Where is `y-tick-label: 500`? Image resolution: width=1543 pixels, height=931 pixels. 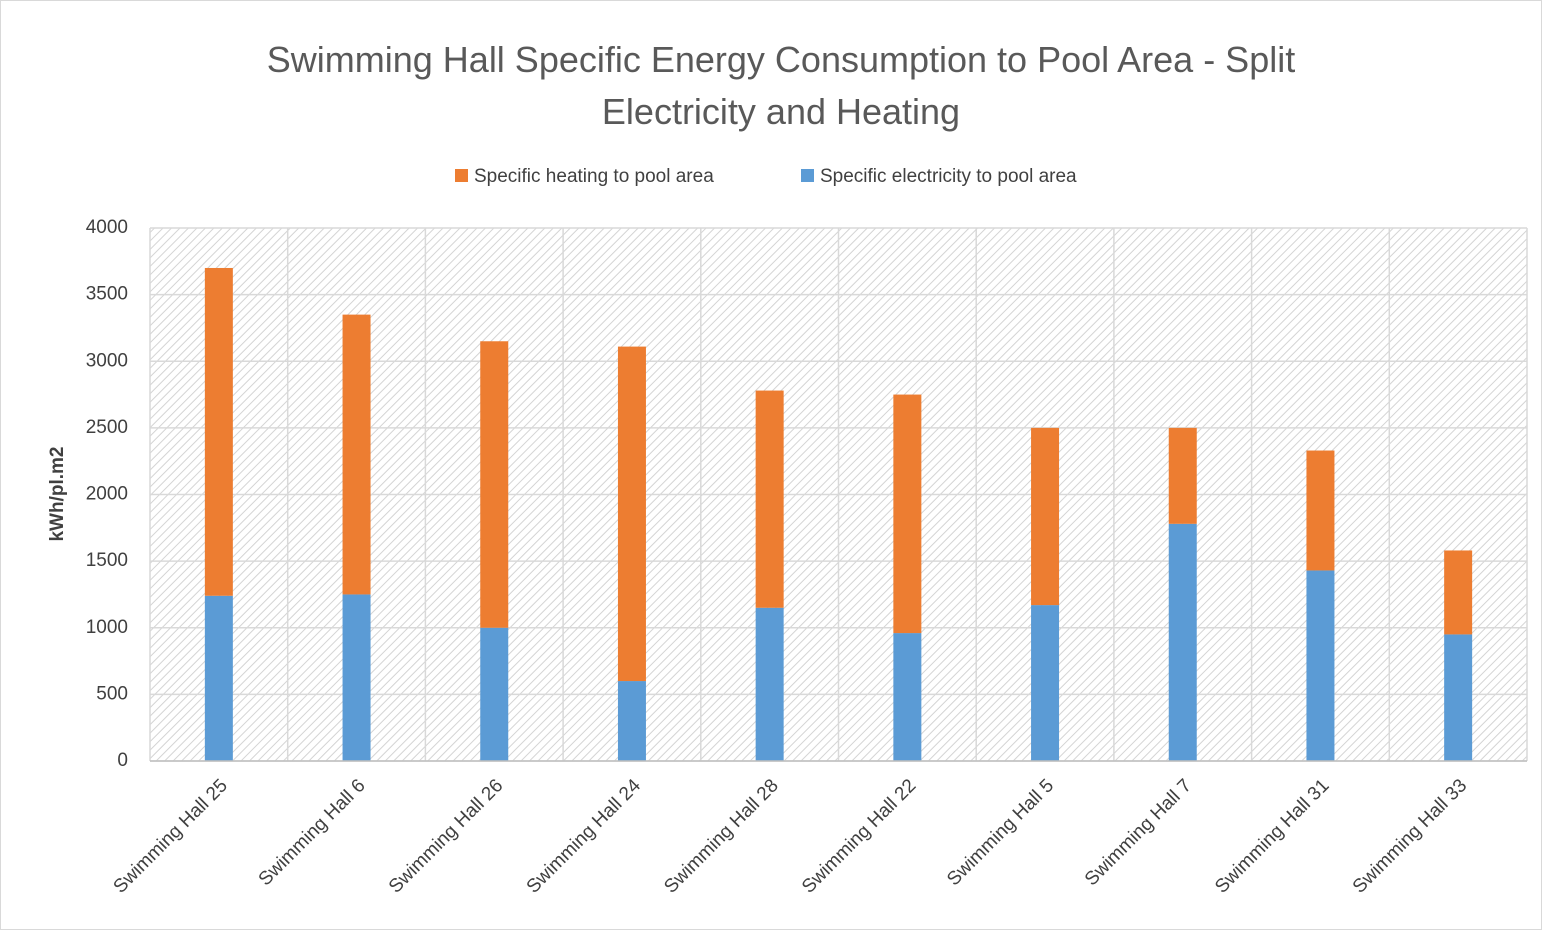 y-tick-label: 500 is located at coordinates (112, 693).